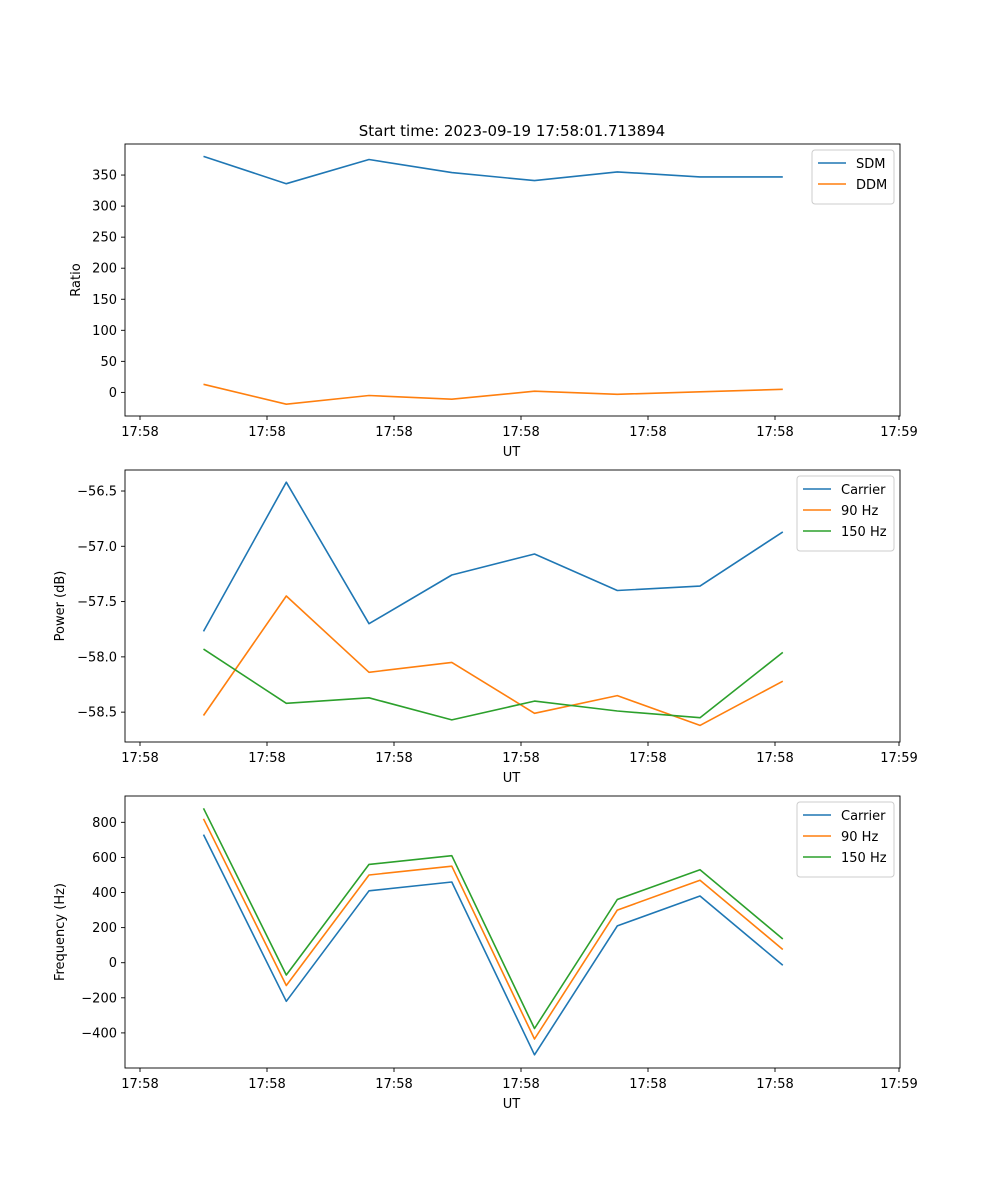  What do you see at coordinates (97, 547) in the screenshot?
I see `y-tick-label: −57.0` at bounding box center [97, 547].